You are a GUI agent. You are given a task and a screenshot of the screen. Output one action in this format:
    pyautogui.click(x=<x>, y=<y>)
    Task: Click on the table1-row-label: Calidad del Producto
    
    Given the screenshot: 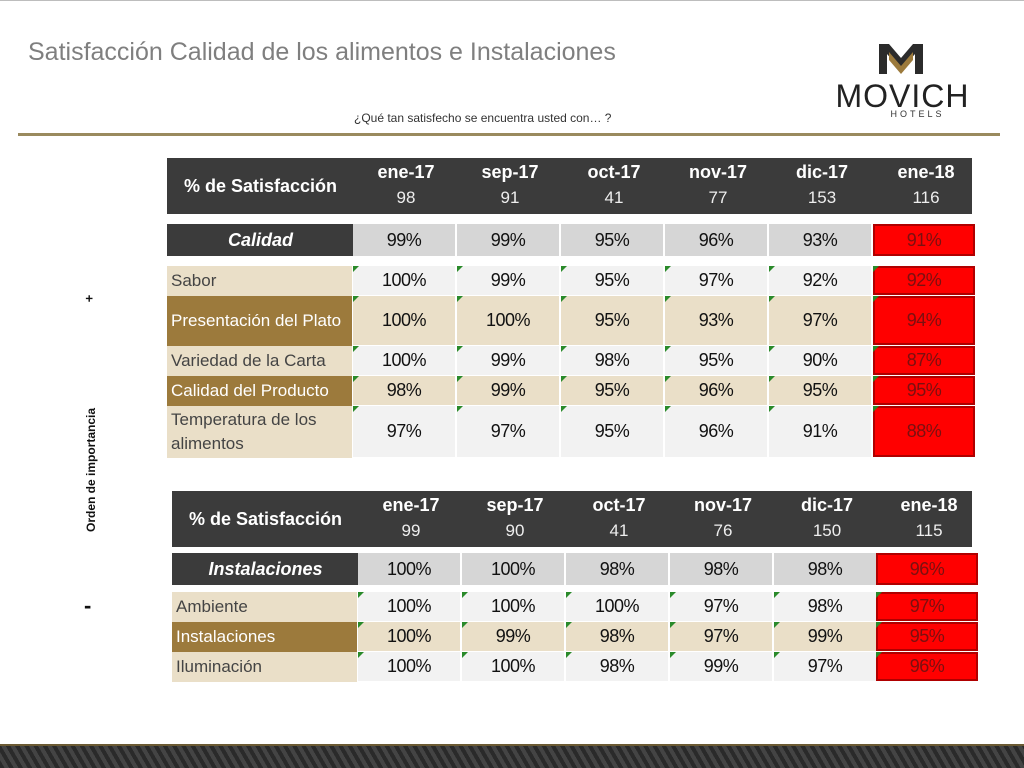 What is the action you would take?
    pyautogui.click(x=259, y=391)
    